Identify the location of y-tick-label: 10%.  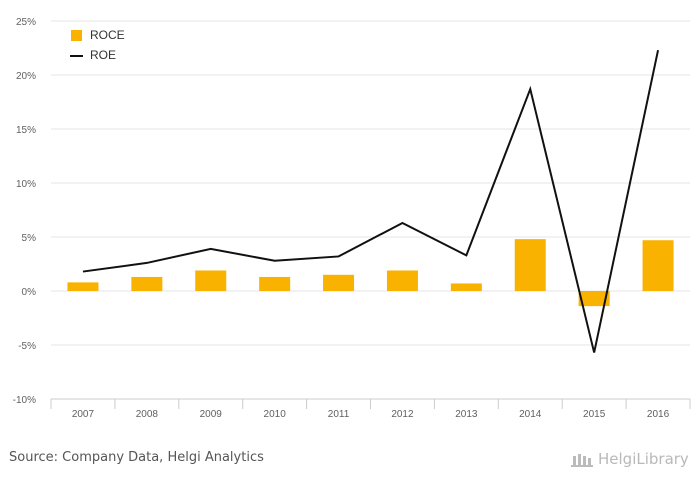
(26, 184).